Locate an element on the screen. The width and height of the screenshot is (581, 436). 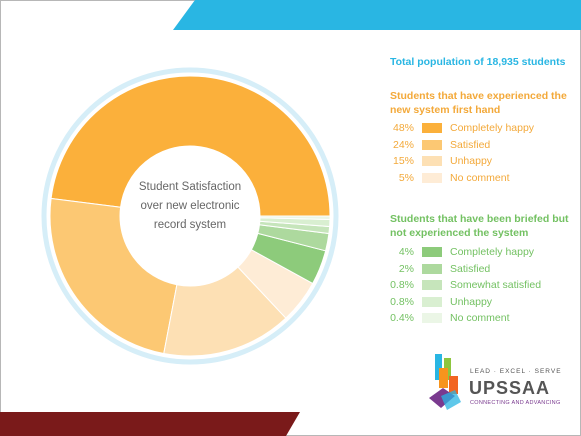
legend-percent: 2% is located at coordinates (406, 268).